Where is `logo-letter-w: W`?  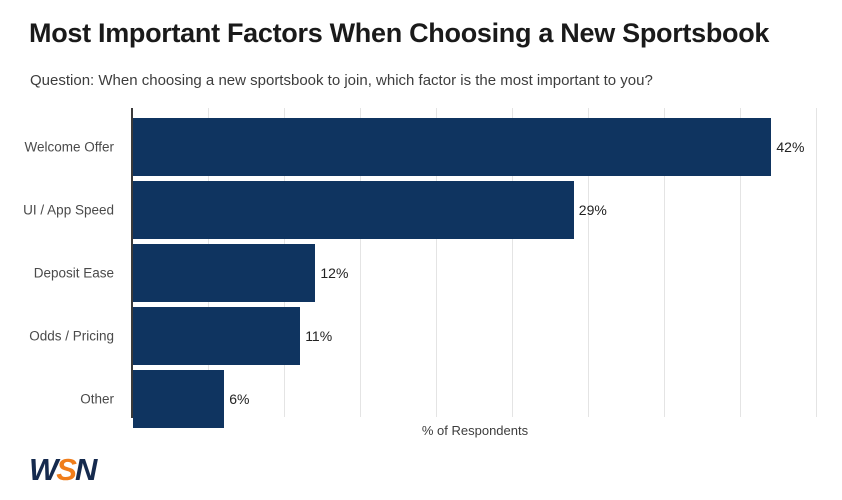
logo-letter-w: W is located at coordinates (43, 469).